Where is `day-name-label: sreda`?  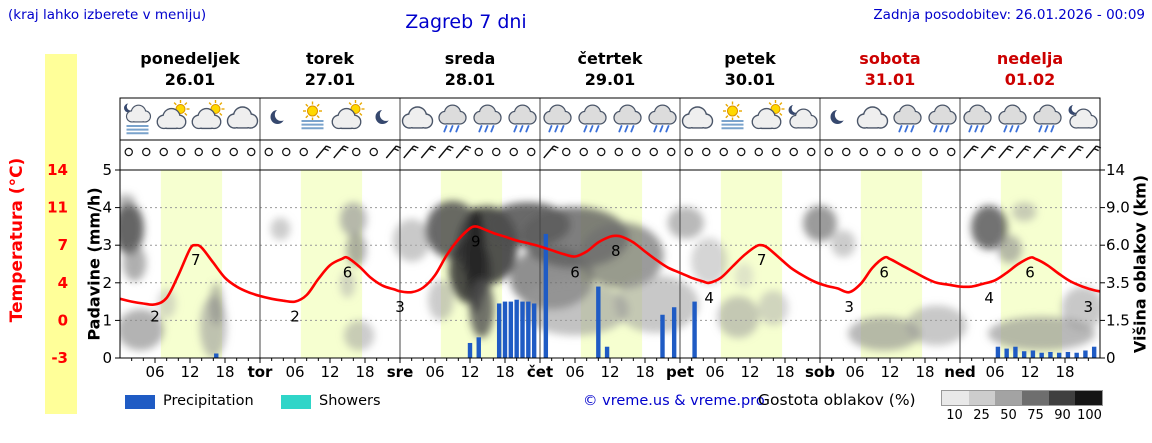 day-name-label: sreda is located at coordinates (470, 58).